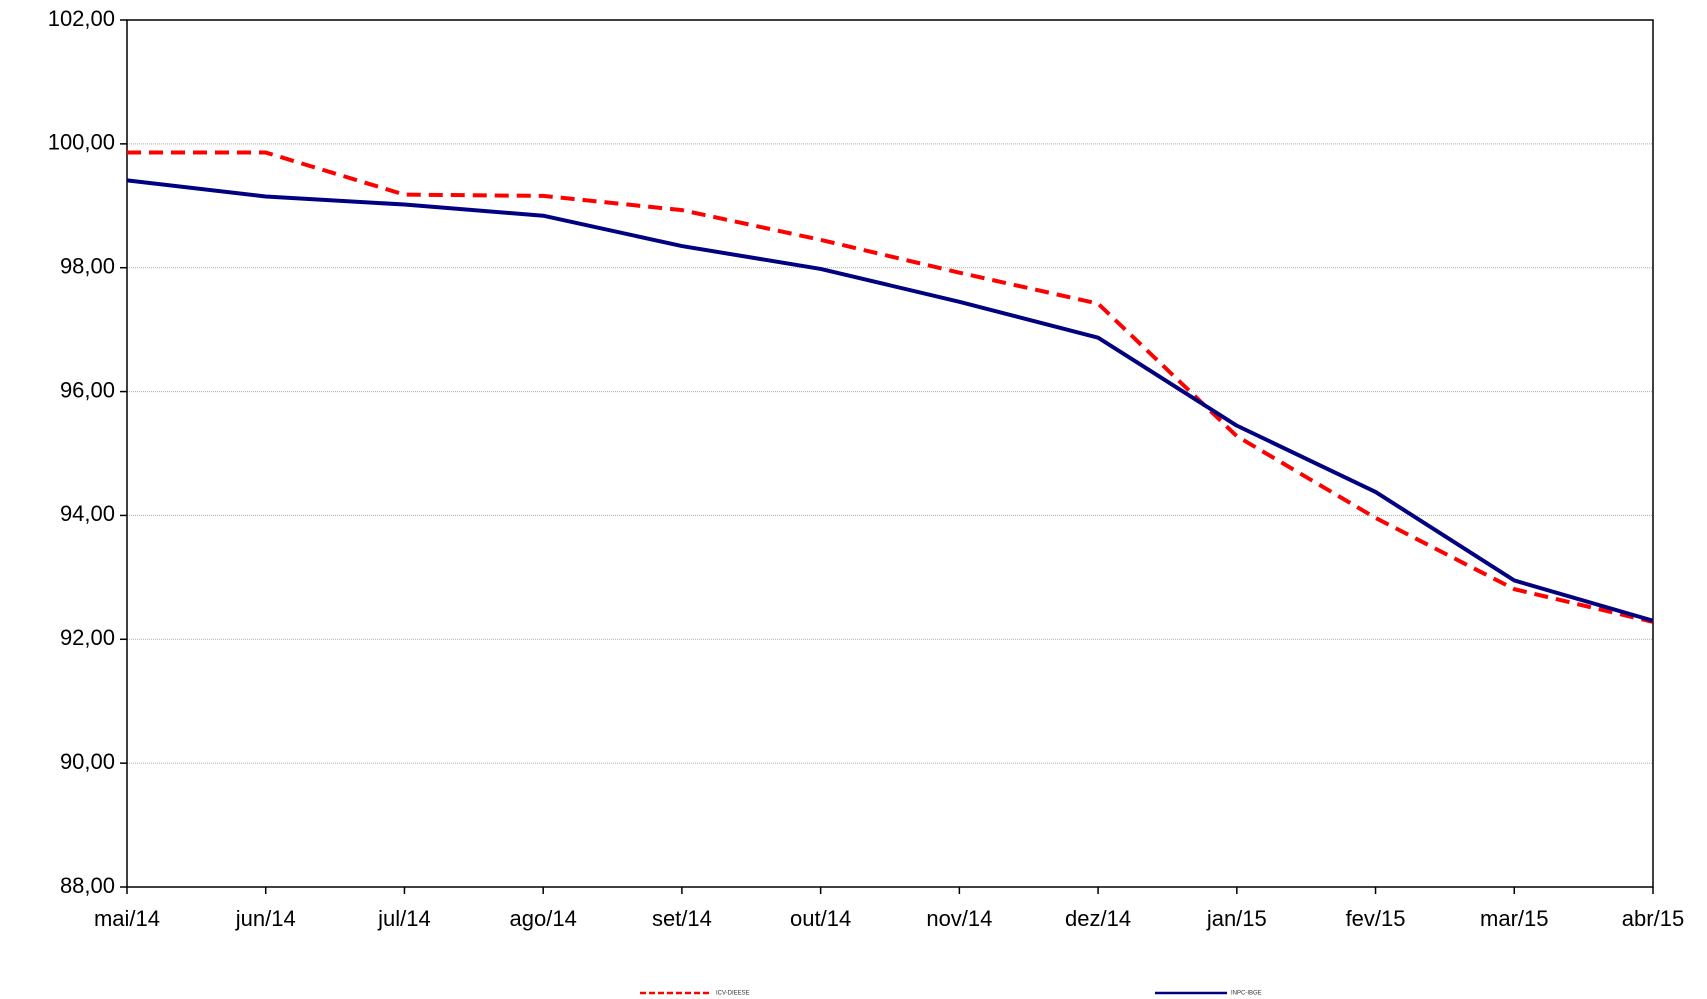 The height and width of the screenshot is (999, 1707). Describe the element at coordinates (1653, 918) in the screenshot. I see `x-tick-label: abr/15` at that location.